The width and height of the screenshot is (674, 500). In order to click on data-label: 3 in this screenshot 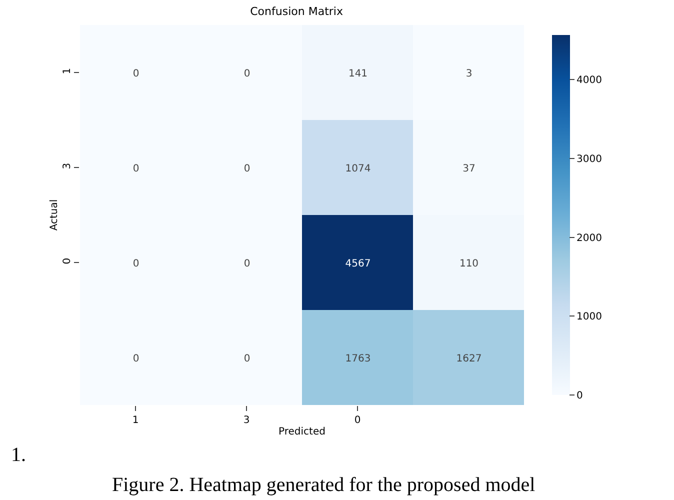, I will do `click(469, 74)`.